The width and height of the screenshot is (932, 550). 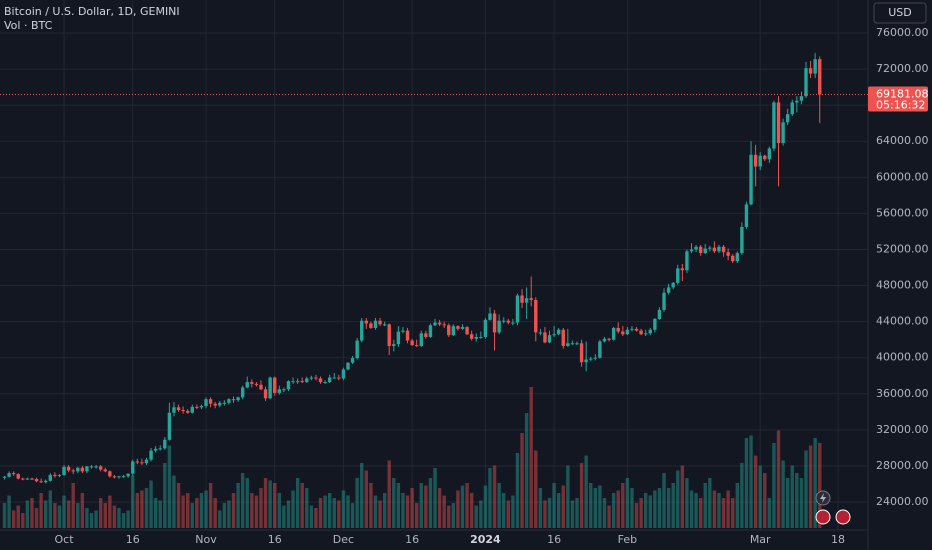 I want to click on currency-button, so click(x=900, y=13).